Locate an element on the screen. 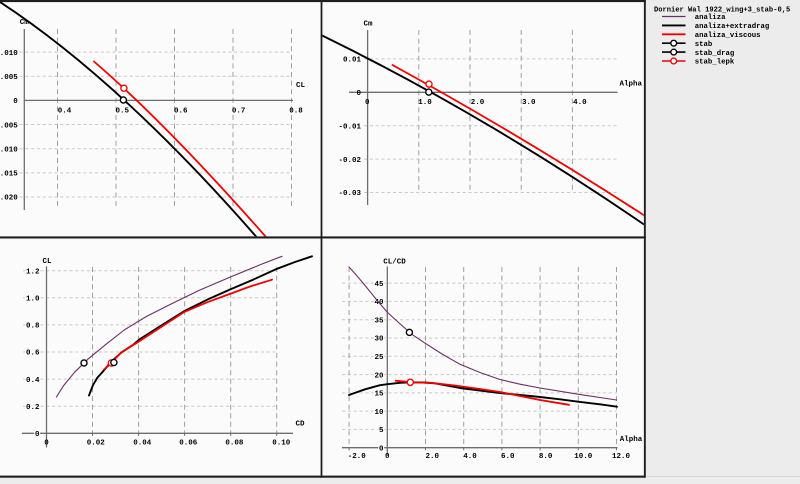  svg-text: -0.015 is located at coordinates (9, 175).